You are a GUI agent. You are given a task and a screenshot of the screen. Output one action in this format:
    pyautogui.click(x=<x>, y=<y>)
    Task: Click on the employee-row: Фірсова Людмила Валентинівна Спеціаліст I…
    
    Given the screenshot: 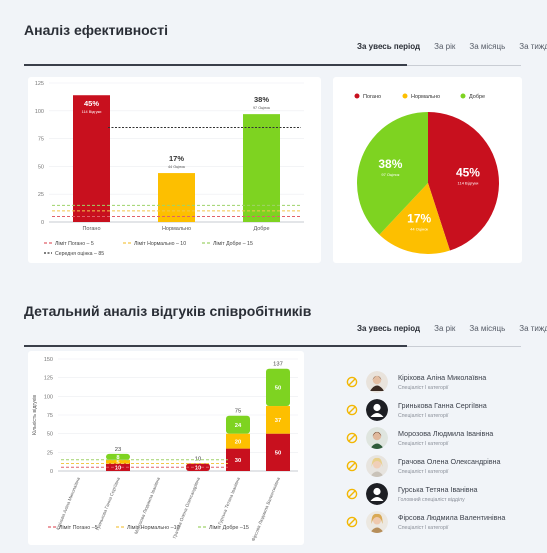 What is the action you would take?
    pyautogui.click(x=425, y=522)
    